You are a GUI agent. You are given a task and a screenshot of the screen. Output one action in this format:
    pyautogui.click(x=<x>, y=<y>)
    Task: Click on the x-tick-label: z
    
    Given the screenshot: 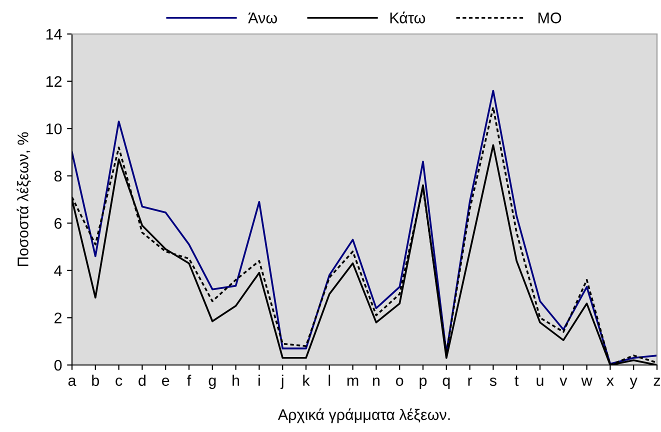 What is the action you would take?
    pyautogui.click(x=657, y=382)
    